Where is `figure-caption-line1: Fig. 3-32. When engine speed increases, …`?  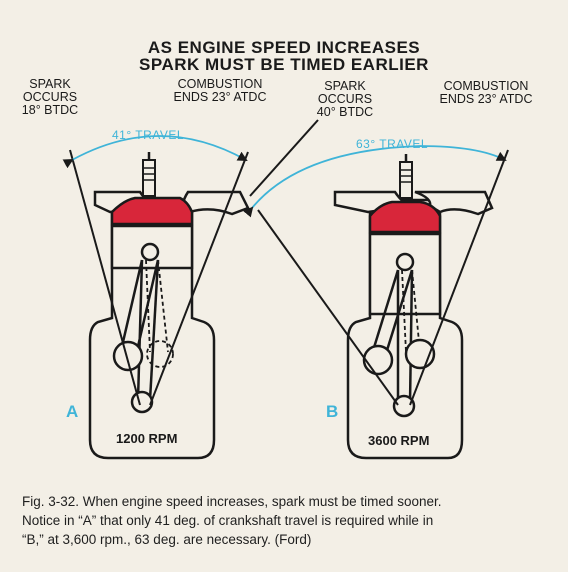
figure-caption-line1: Fig. 3-32. When engine speed increases, … is located at coordinates (232, 501).